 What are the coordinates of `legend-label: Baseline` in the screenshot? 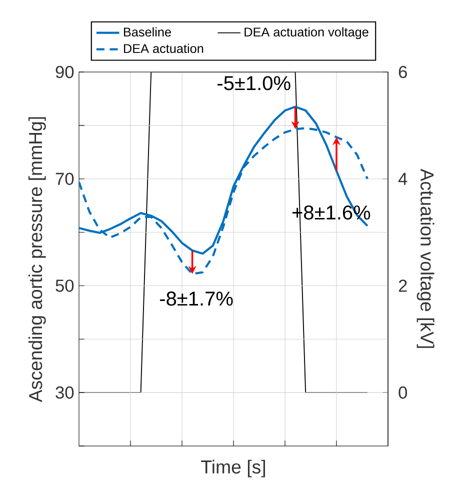 It's located at (147, 32).